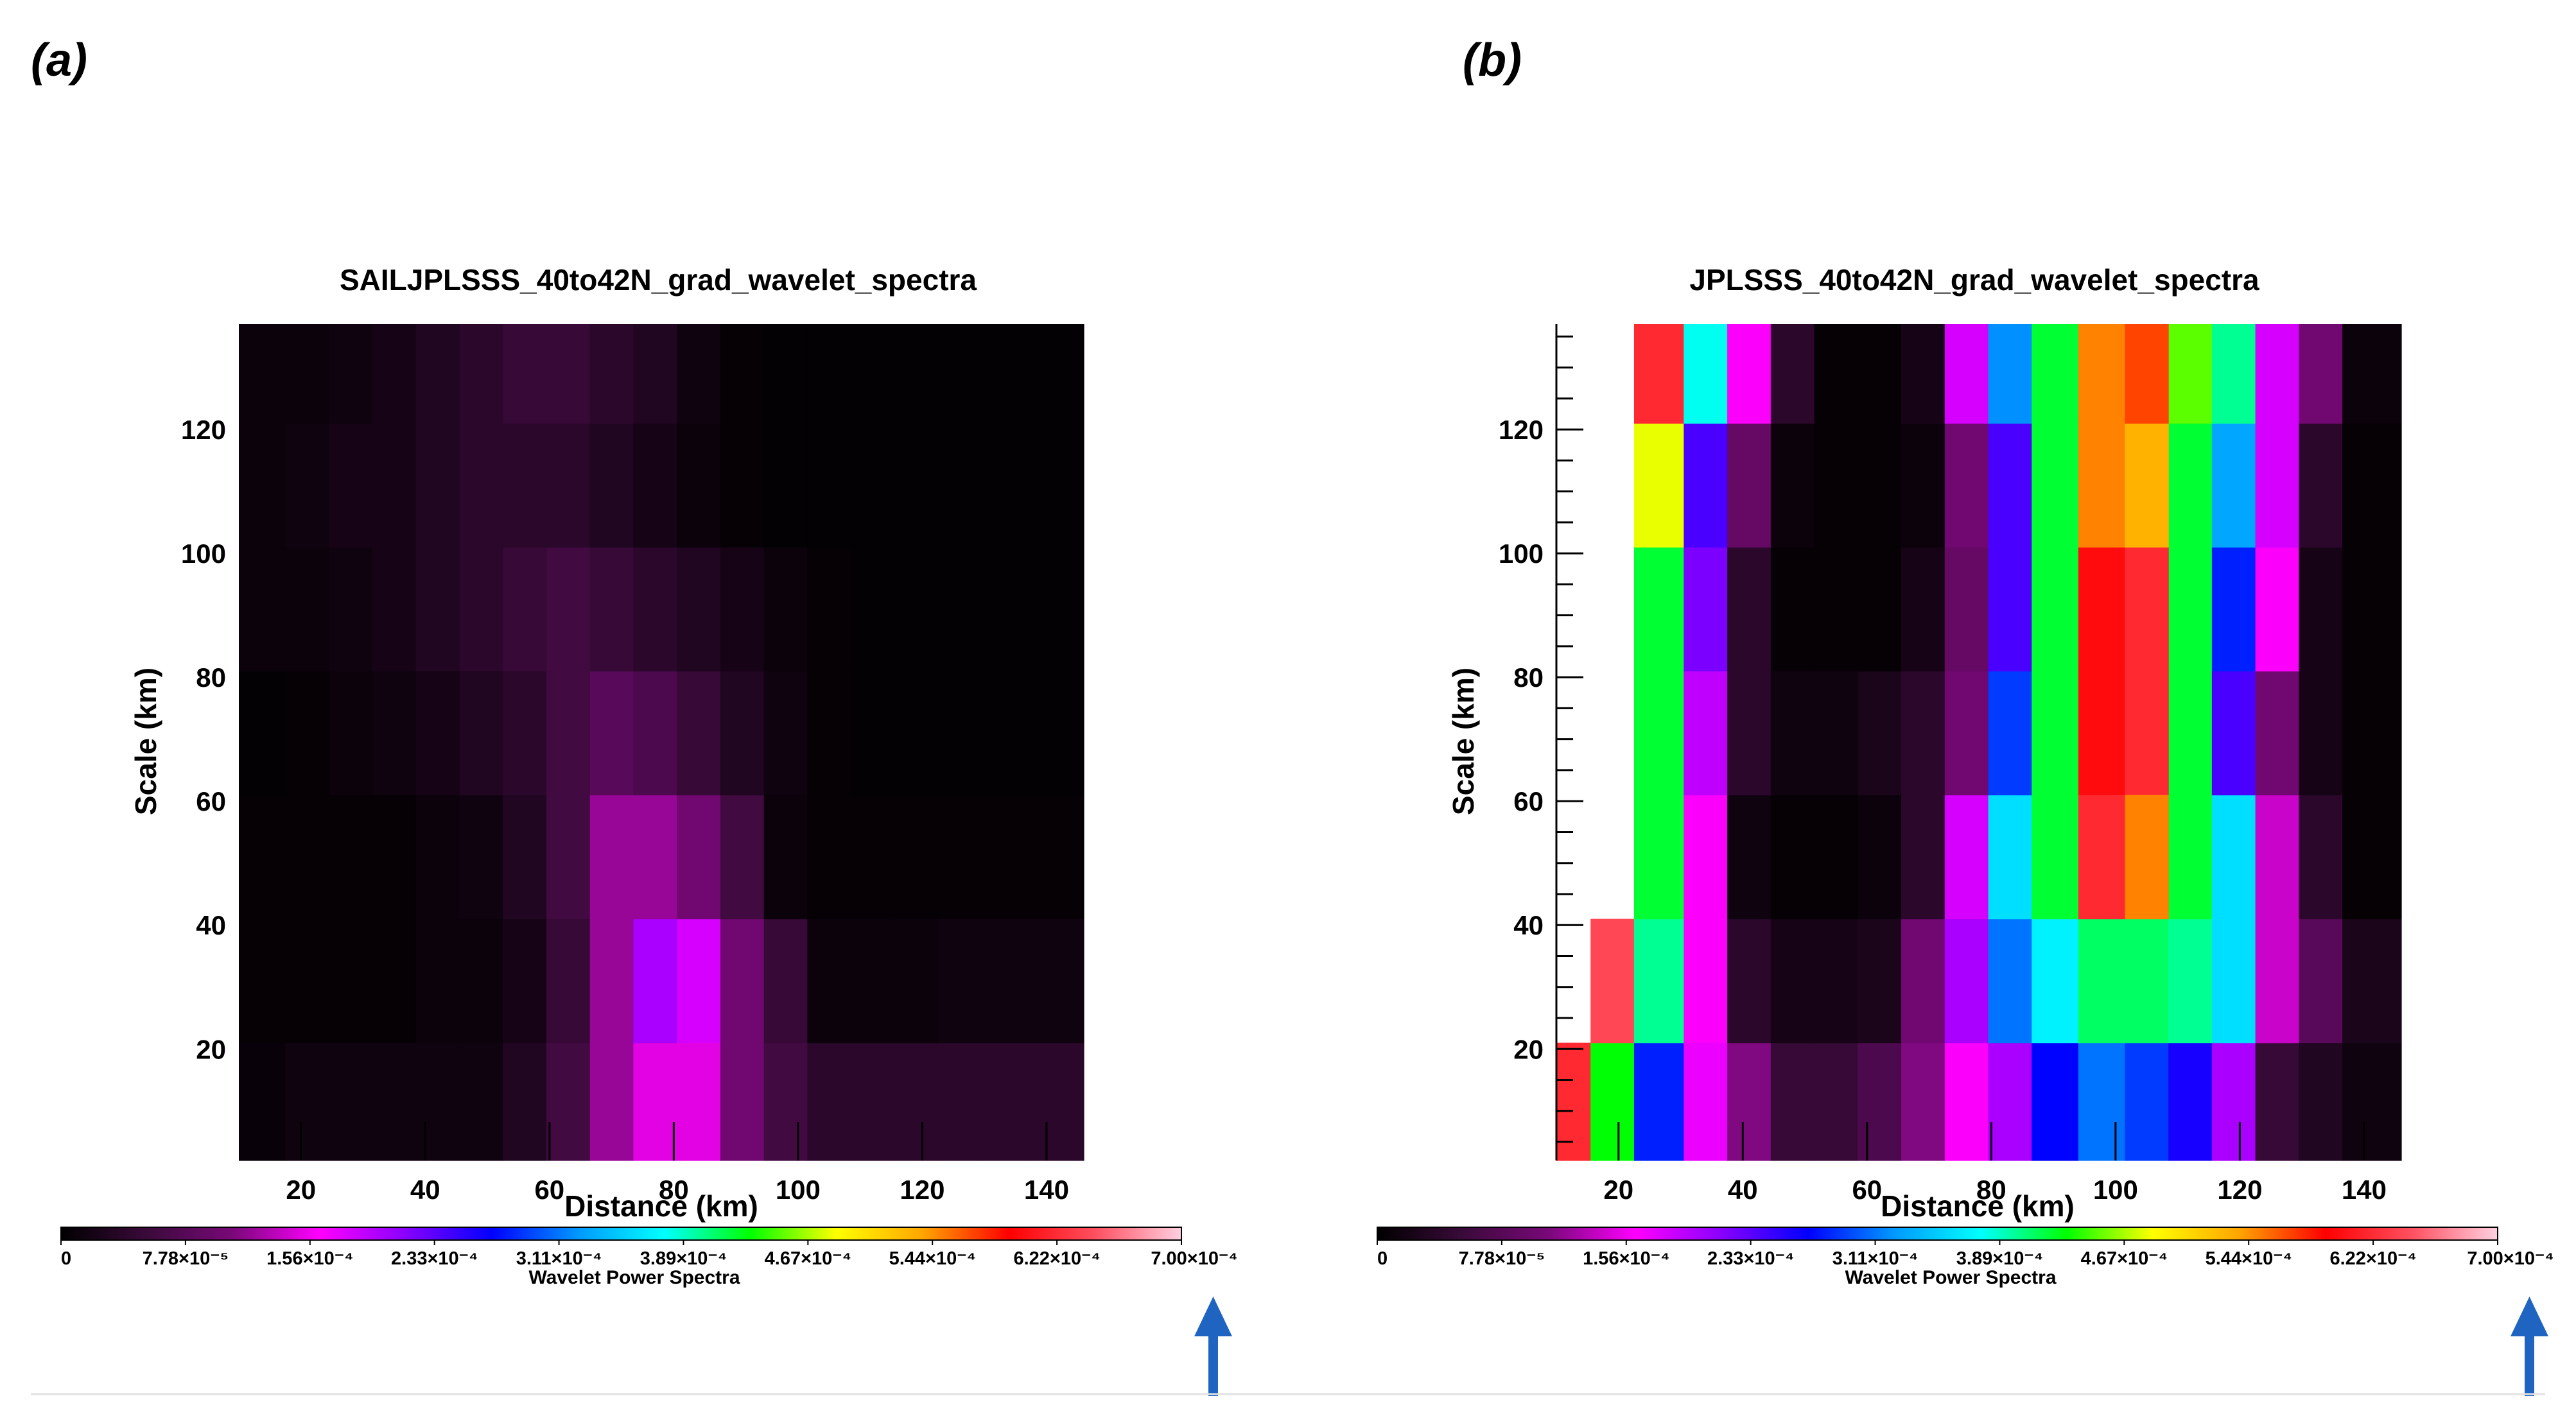  I want to click on colorbar-tick-label: 3.11×10⁻⁴, so click(1875, 1258).